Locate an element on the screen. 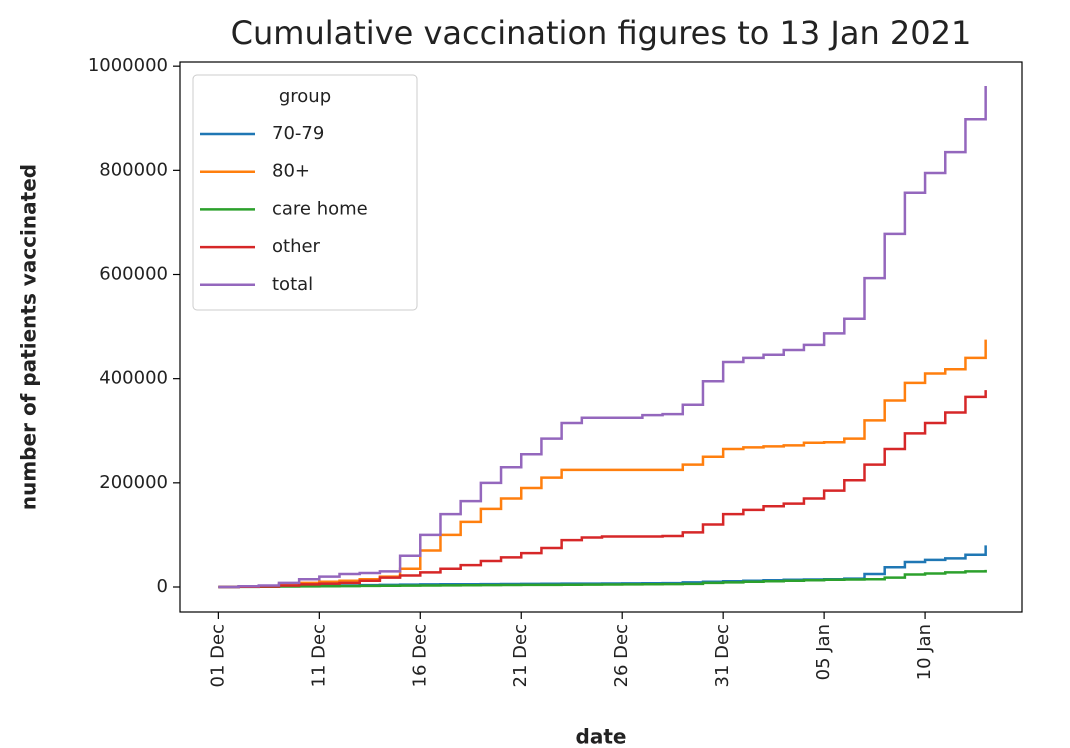 This screenshot has height=748, width=1070. x-tick-label: 11 Dec is located at coordinates (318, 655).